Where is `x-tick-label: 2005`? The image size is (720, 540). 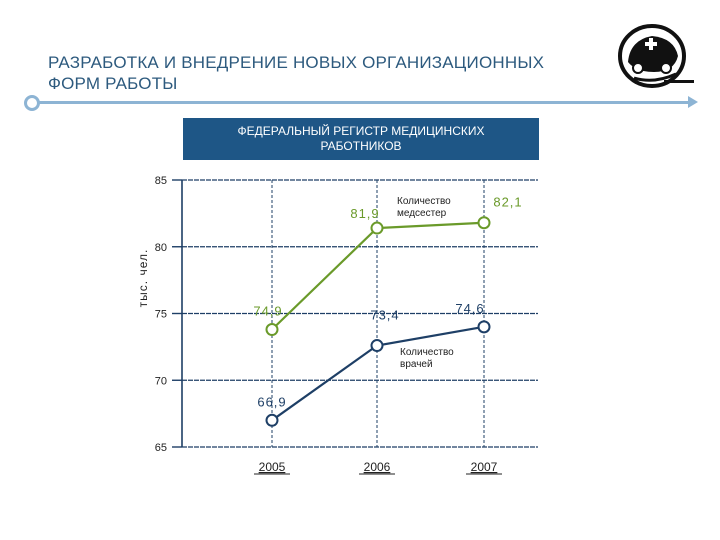 x-tick-label: 2005 is located at coordinates (272, 467).